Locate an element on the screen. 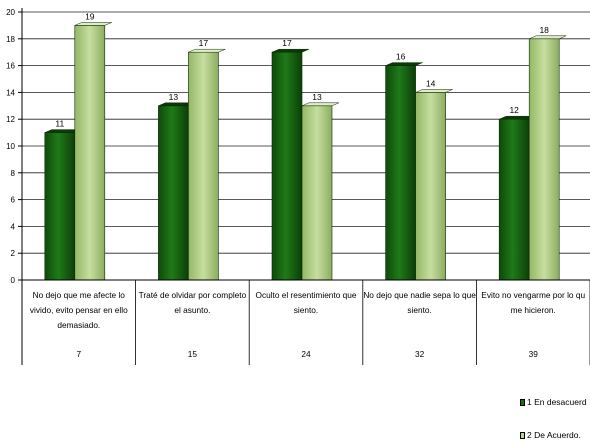 The width and height of the screenshot is (590, 446). category-code: 7 is located at coordinates (78, 354).